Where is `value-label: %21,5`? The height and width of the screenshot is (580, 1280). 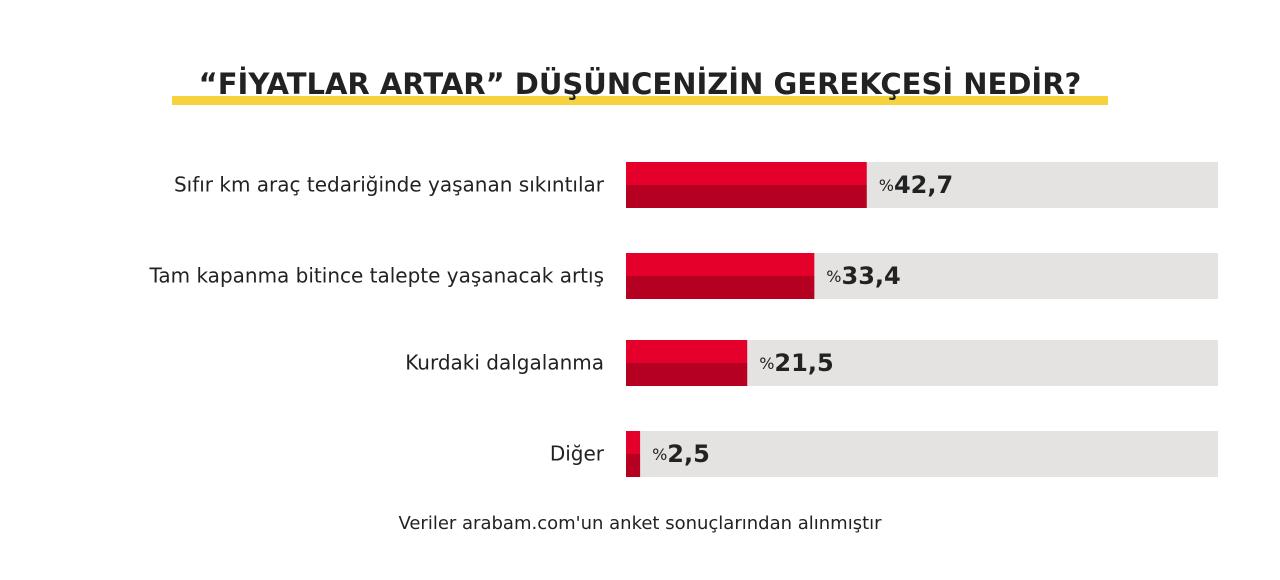 value-label: %21,5 is located at coordinates (796, 363).